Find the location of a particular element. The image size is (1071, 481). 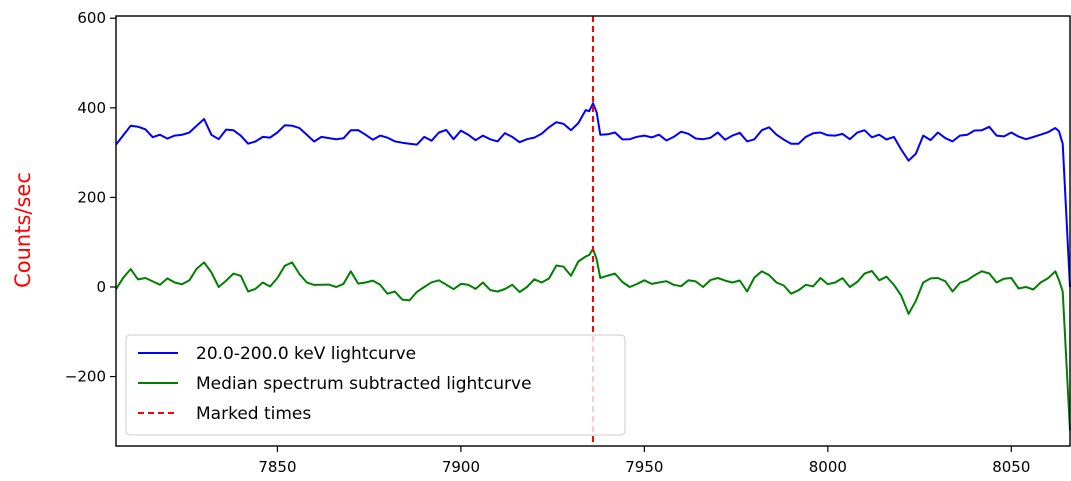

legend-box is located at coordinates (375, 385).